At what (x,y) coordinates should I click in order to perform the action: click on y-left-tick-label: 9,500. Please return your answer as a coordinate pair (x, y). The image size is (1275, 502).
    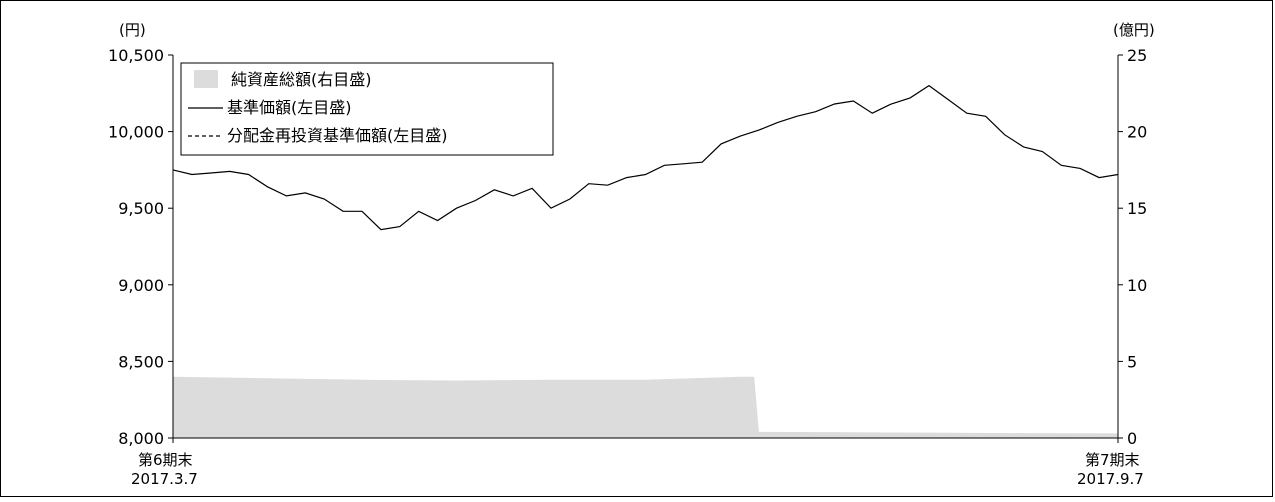
    Looking at the image, I should click on (141, 208).